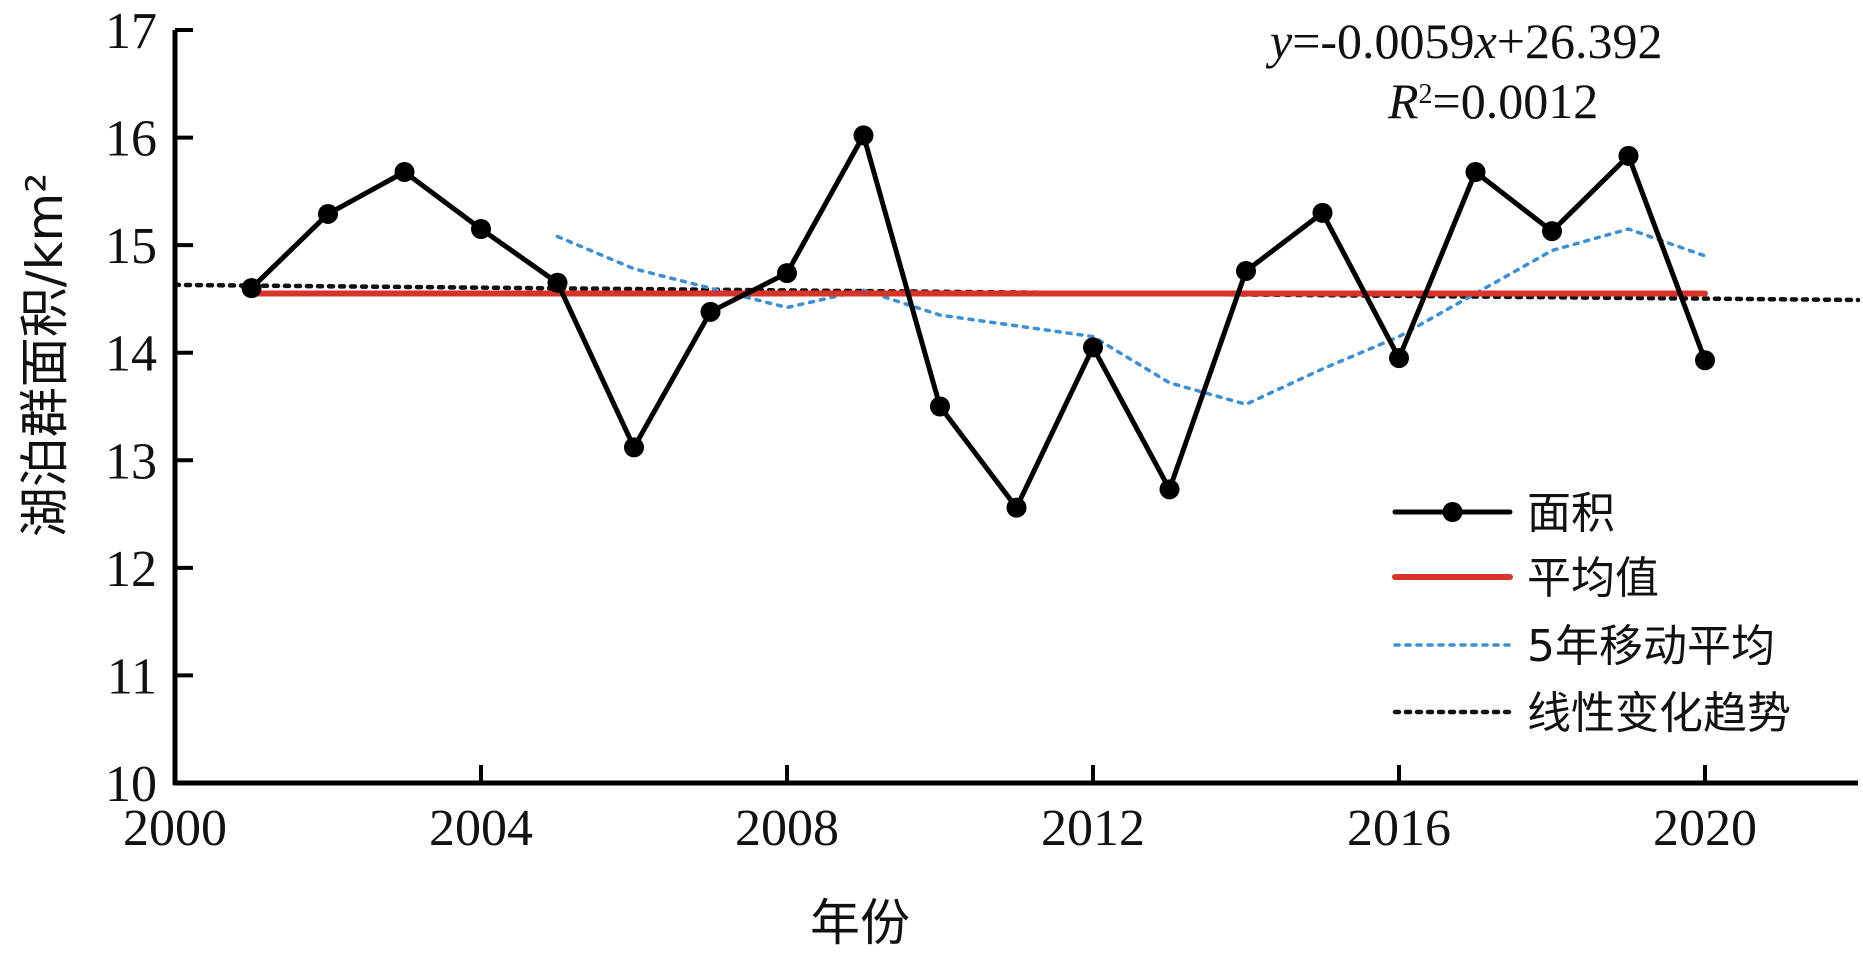 This screenshot has width=1863, height=958. What do you see at coordinates (1452, 512) in the screenshot?
I see `legend-marker` at bounding box center [1452, 512].